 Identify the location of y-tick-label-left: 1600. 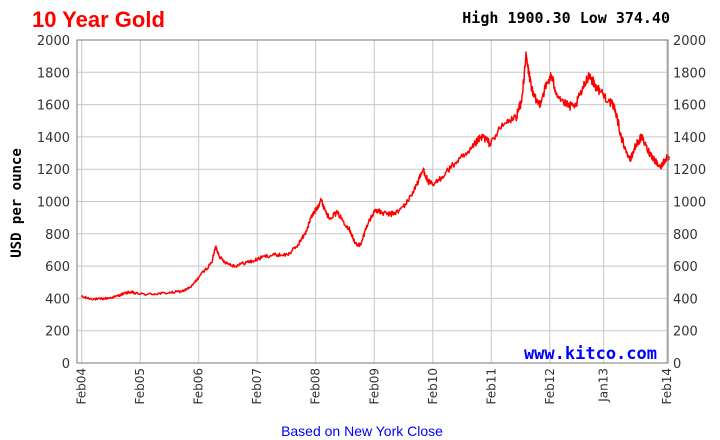
(53, 106).